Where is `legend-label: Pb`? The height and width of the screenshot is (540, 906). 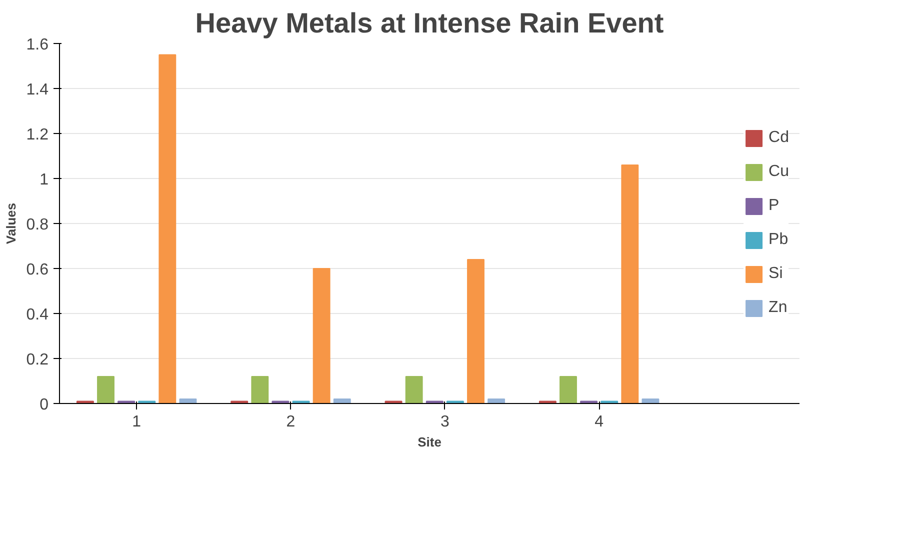
legend-label: Pb is located at coordinates (778, 240).